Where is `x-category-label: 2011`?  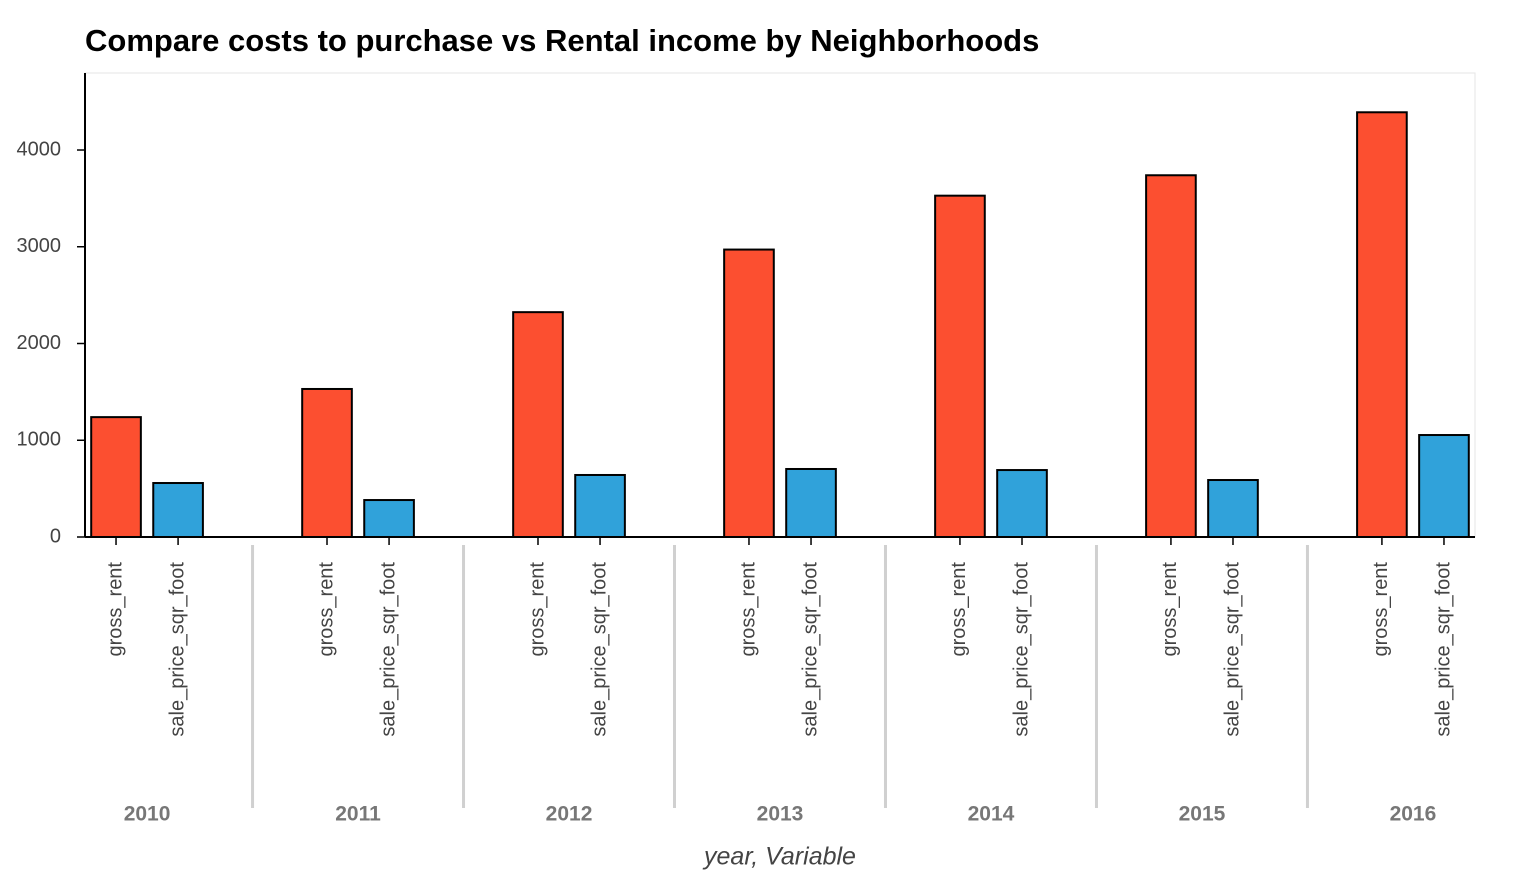 x-category-label: 2011 is located at coordinates (358, 814).